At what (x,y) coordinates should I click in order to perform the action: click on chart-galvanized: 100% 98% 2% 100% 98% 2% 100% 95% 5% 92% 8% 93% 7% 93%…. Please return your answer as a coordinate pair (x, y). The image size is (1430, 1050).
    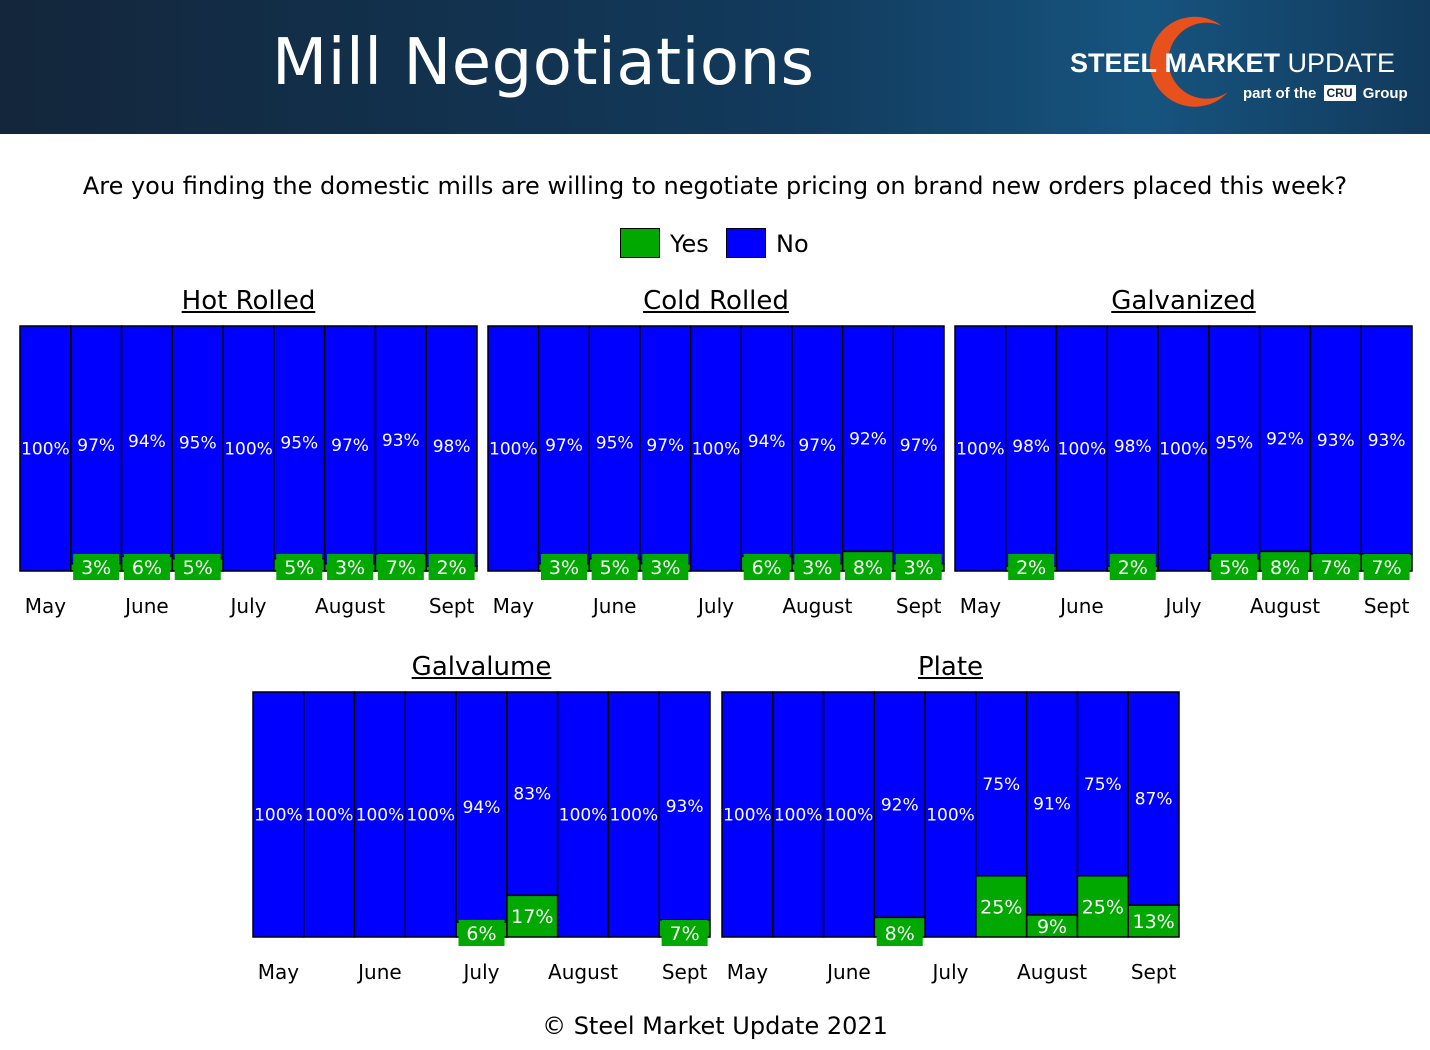
    Looking at the image, I should click on (1183, 471).